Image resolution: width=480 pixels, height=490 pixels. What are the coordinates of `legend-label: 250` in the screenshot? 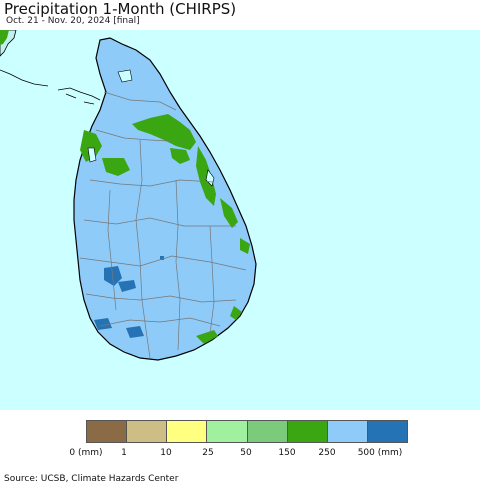 It's located at (327, 453).